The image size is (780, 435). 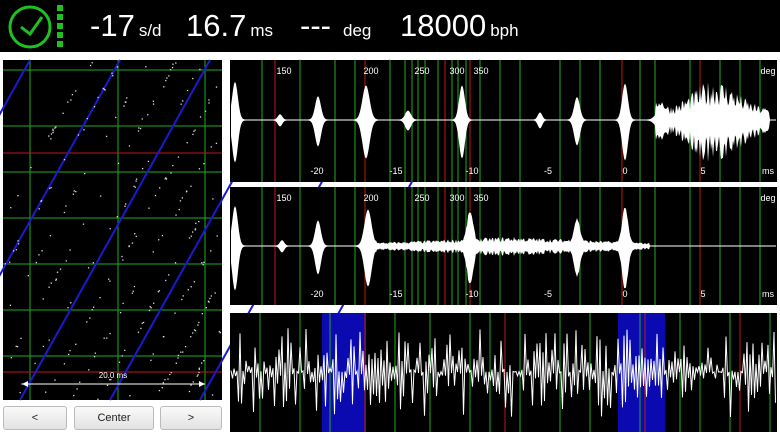 What do you see at coordinates (35, 418) in the screenshot?
I see `prev-button: <` at bounding box center [35, 418].